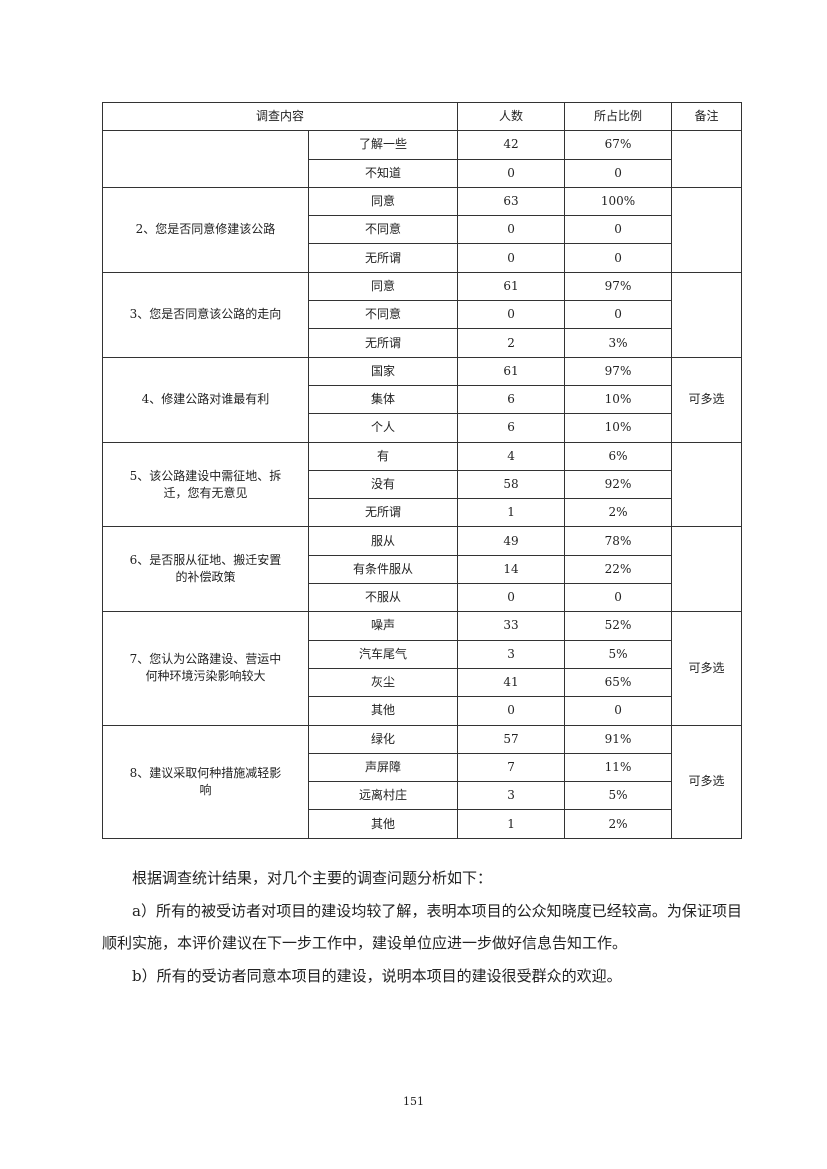  I want to click on count-cell: 2, so click(511, 343).